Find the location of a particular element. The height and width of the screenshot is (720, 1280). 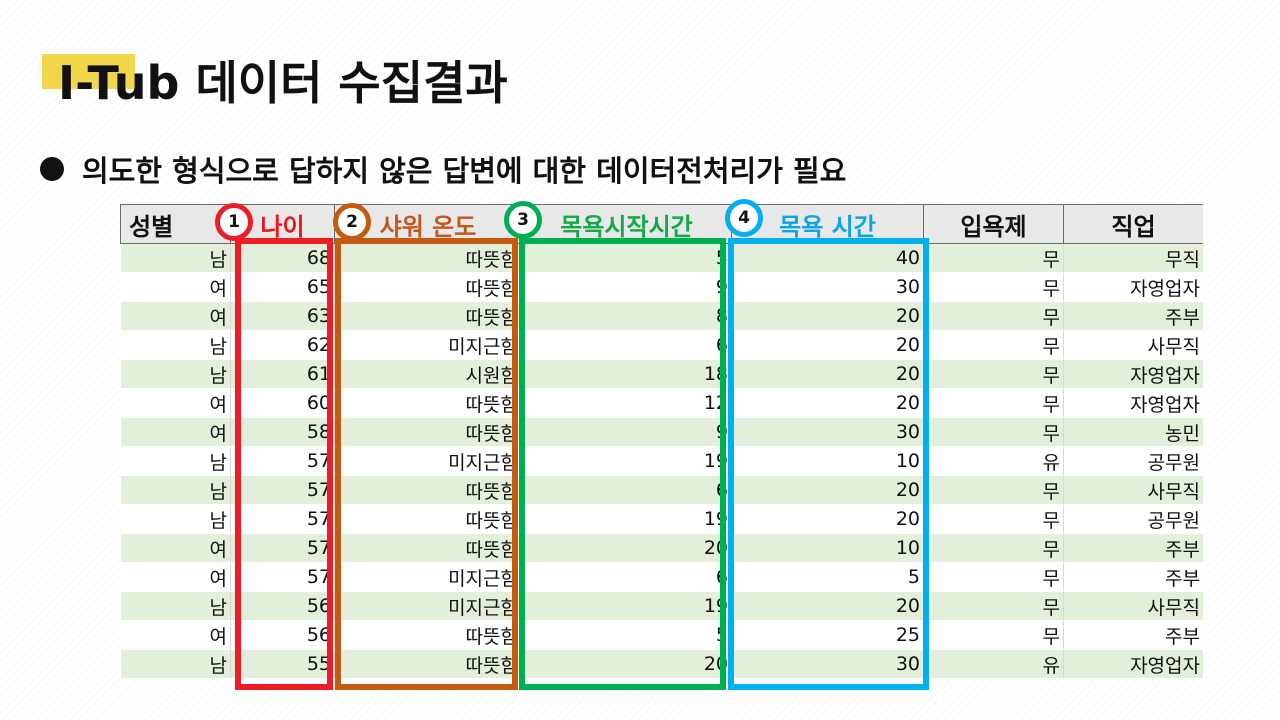

table-row: 여 56 따뜻함 5 25 무 주부 is located at coordinates (661, 635).